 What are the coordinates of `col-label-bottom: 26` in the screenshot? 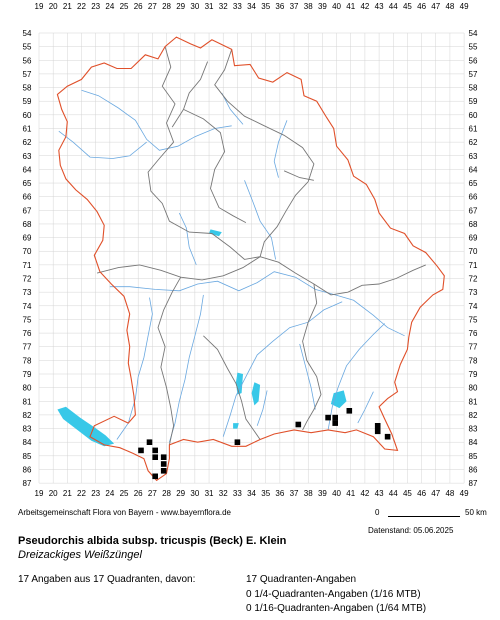 It's located at (138, 493).